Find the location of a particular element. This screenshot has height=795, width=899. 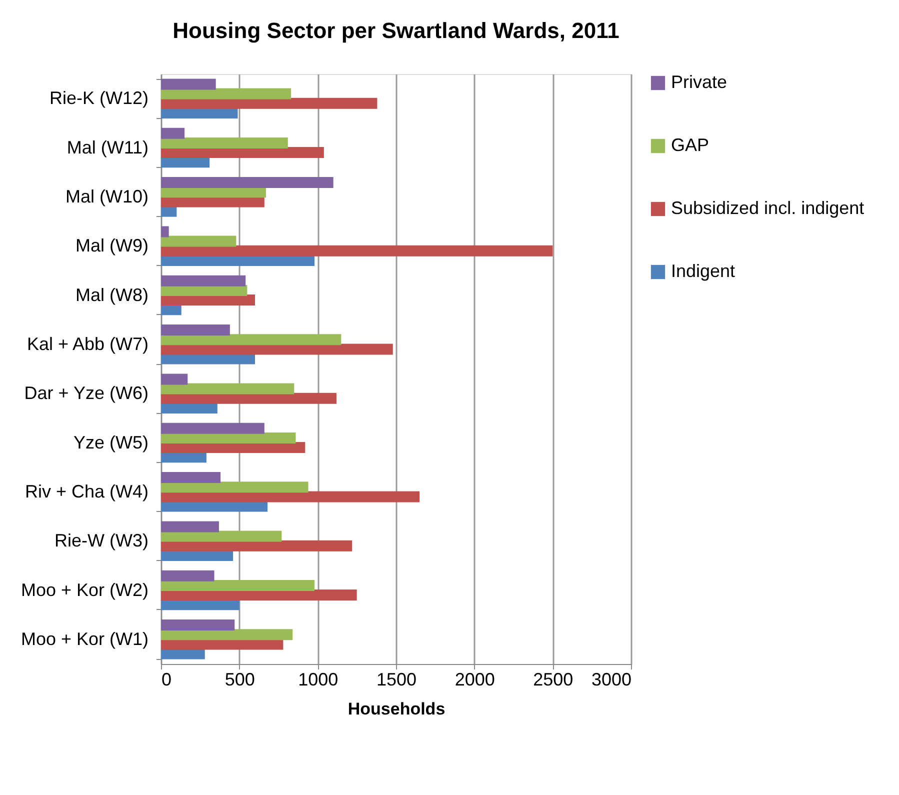

y-tick-label: Kal + Abb (W7) is located at coordinates (87, 344).